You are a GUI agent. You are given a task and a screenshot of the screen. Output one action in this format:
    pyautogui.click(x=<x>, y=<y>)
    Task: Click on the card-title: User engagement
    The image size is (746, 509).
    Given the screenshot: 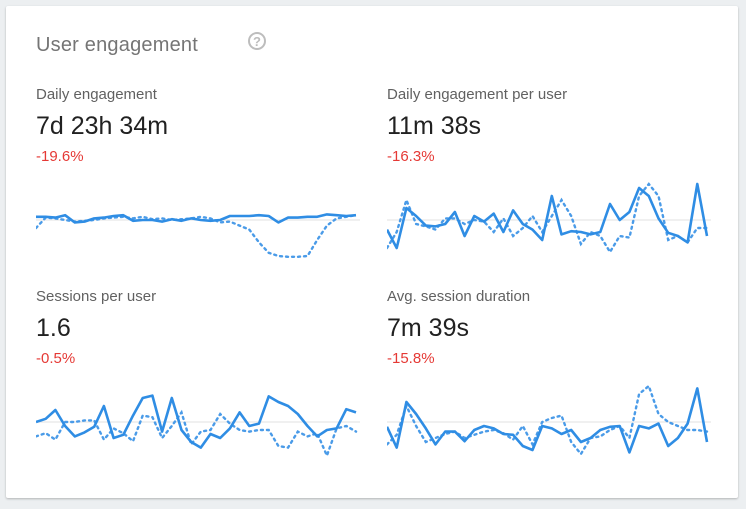 What is the action you would take?
    pyautogui.click(x=117, y=45)
    